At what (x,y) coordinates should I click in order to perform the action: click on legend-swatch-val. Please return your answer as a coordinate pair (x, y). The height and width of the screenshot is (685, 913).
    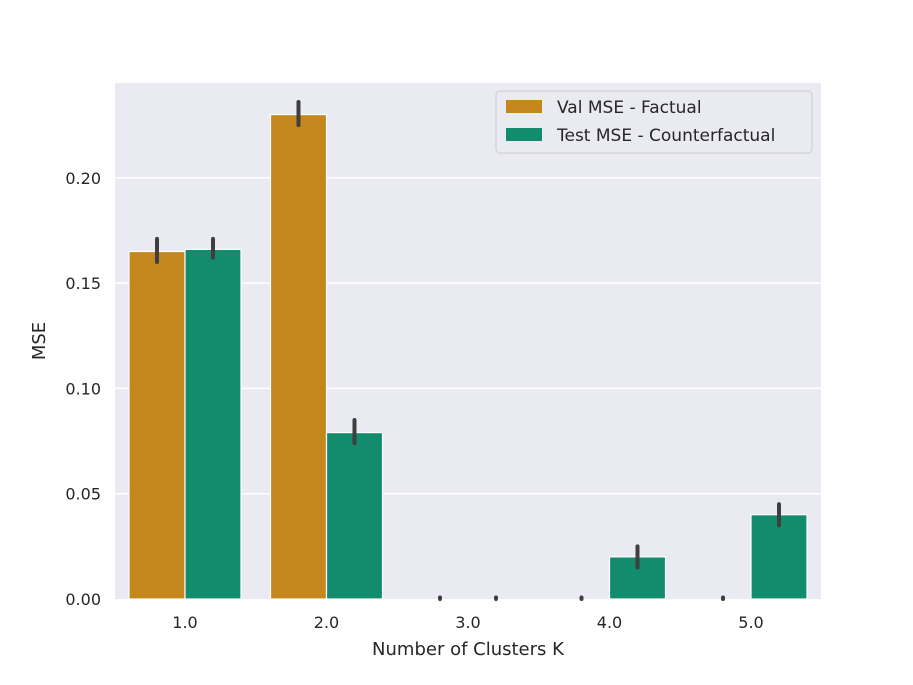
    Looking at the image, I should click on (524, 106).